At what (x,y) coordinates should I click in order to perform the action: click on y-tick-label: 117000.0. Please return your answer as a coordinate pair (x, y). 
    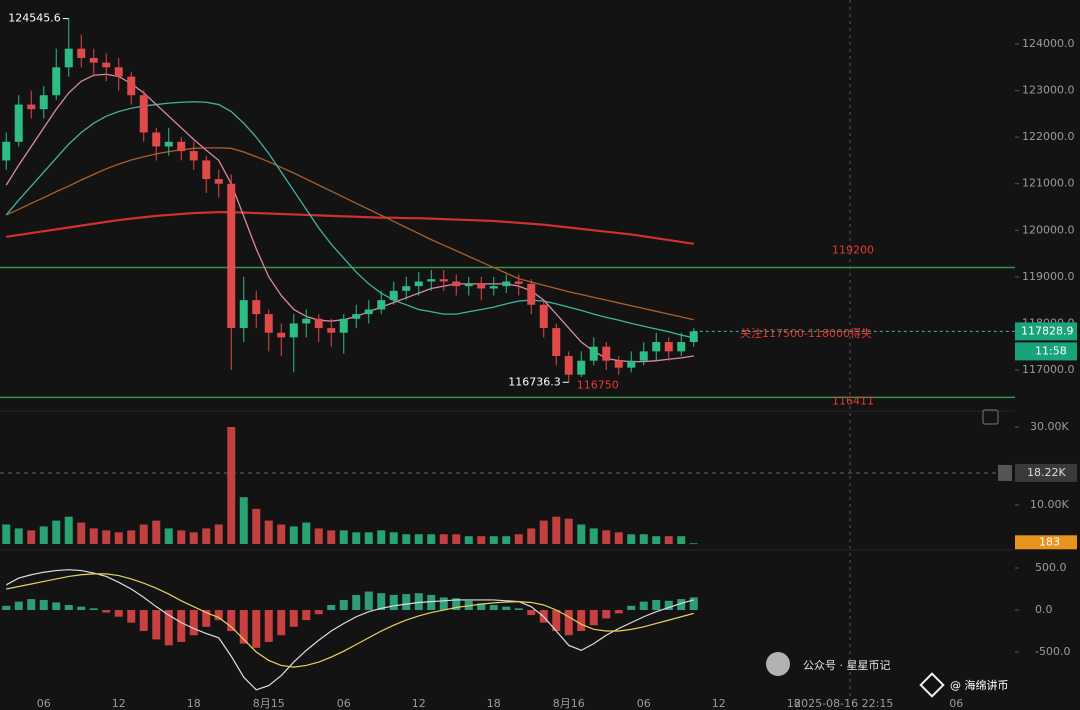
    Looking at the image, I should click on (1048, 369).